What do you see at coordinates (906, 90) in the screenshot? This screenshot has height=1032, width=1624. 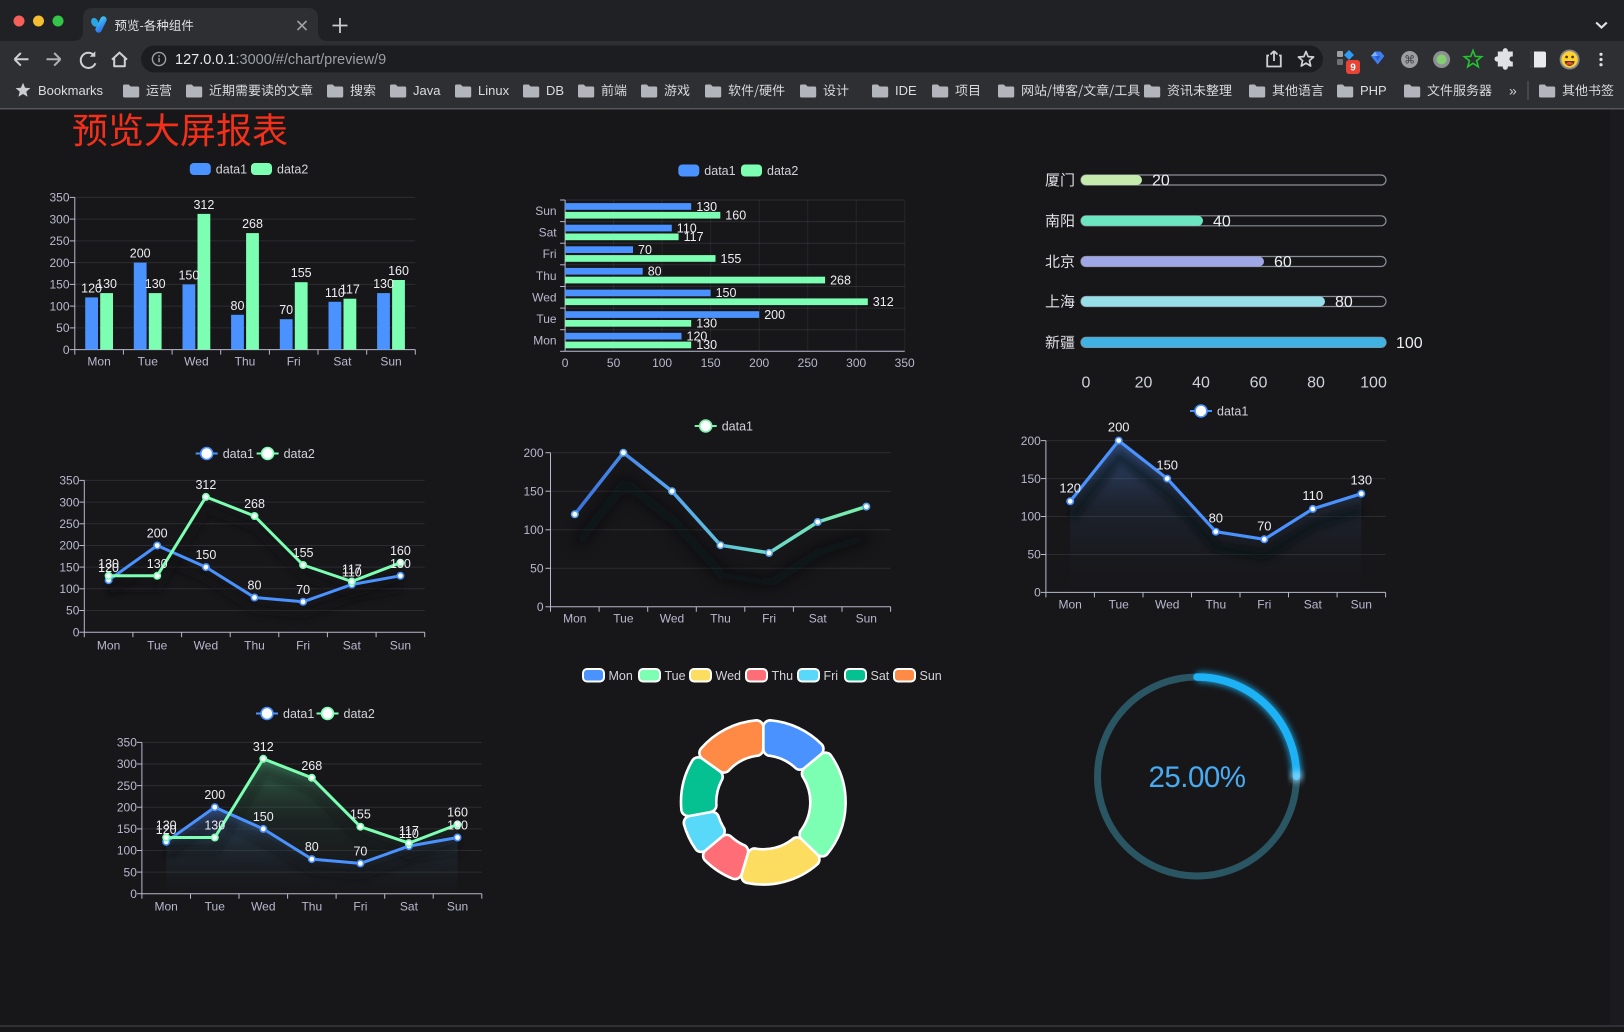 I see `svg-text: IDE` at bounding box center [906, 90].